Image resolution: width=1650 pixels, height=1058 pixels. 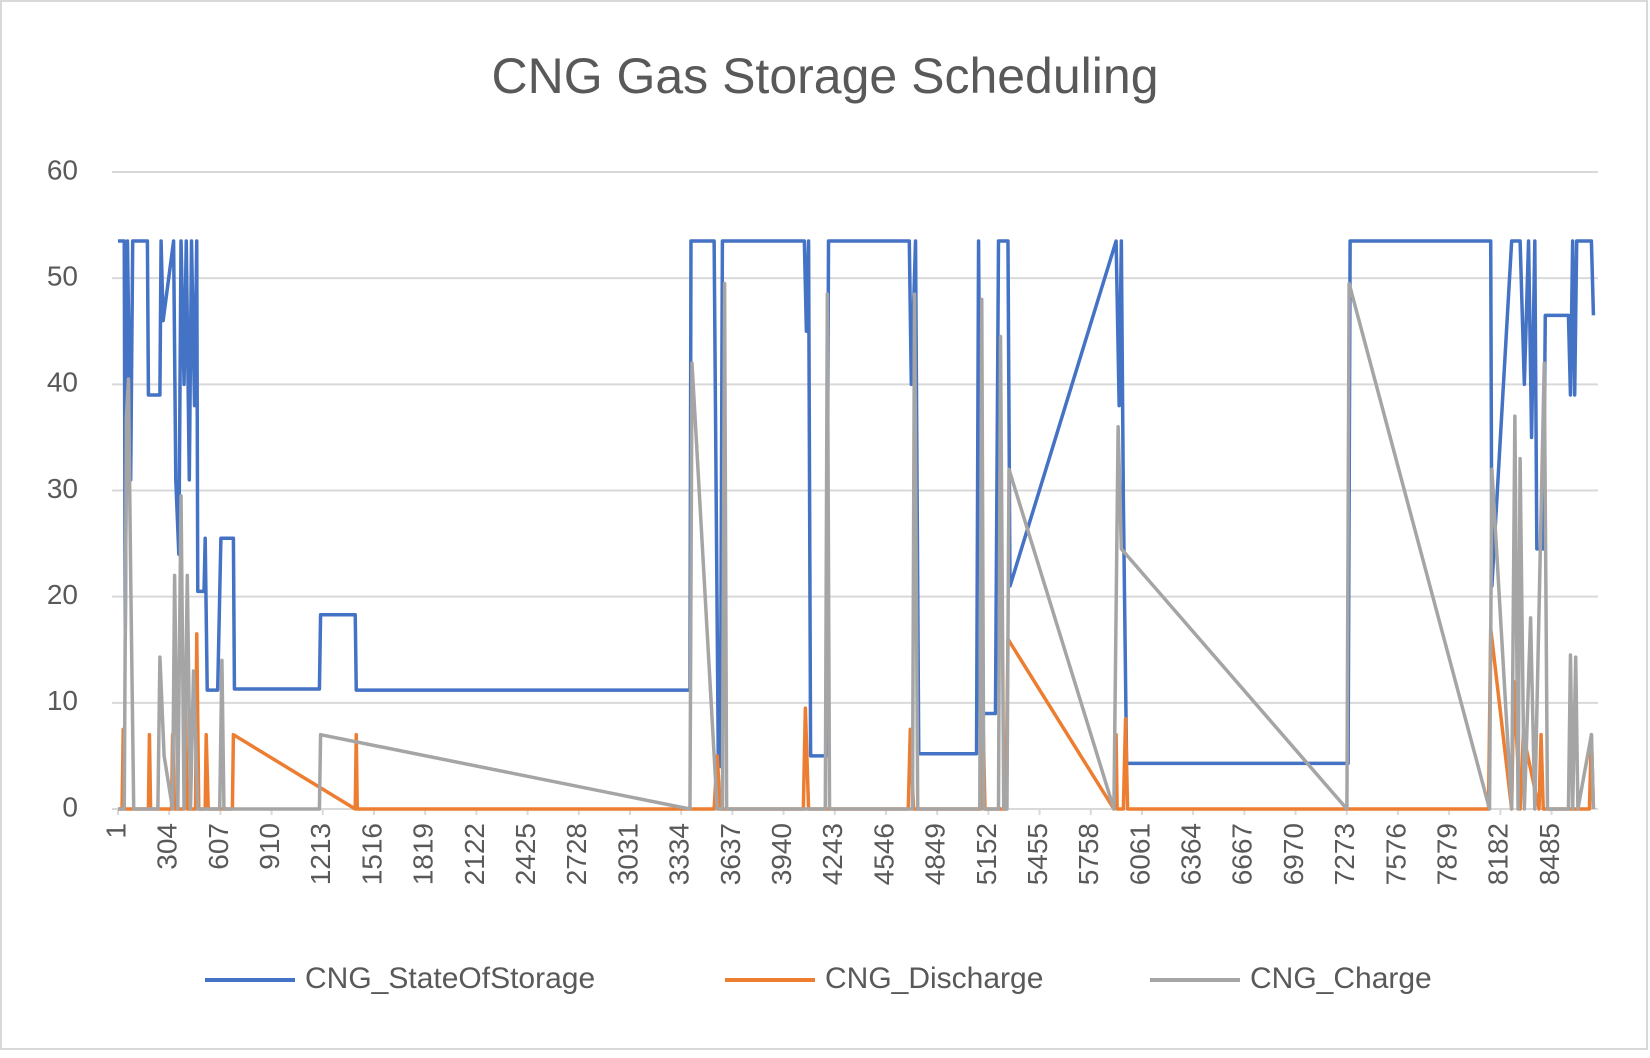 I want to click on x-tick-label: 2728, so click(x=576, y=854).